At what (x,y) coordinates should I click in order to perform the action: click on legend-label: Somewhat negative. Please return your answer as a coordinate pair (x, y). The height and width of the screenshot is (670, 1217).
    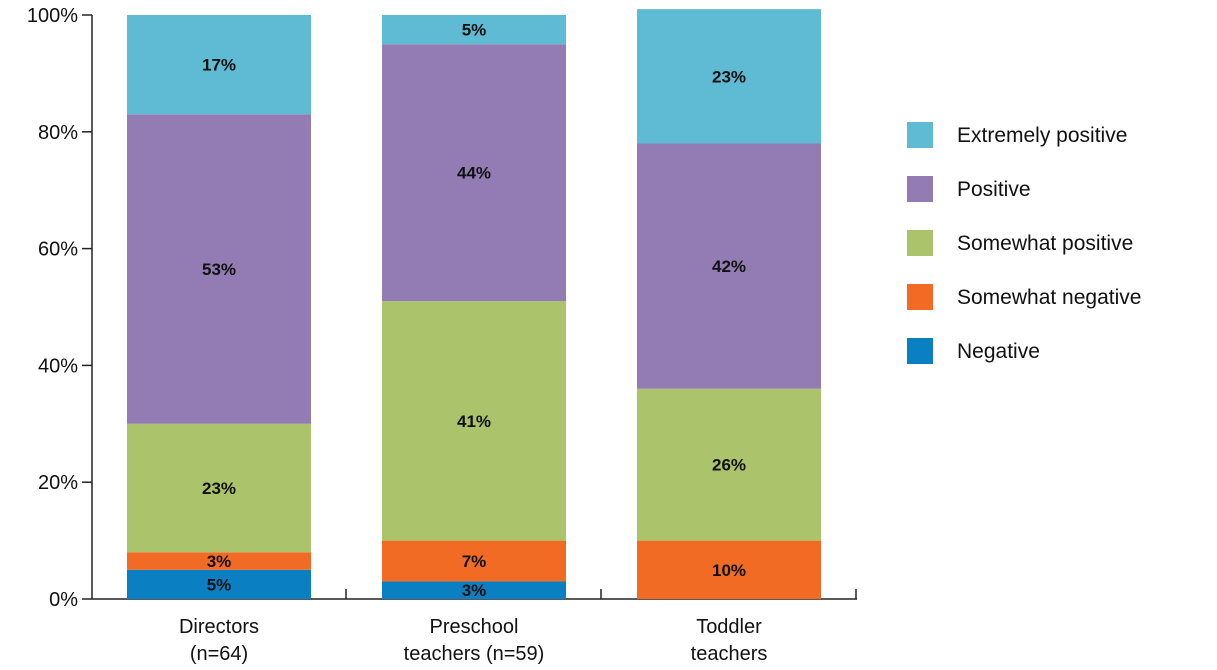
    Looking at the image, I should click on (1049, 297).